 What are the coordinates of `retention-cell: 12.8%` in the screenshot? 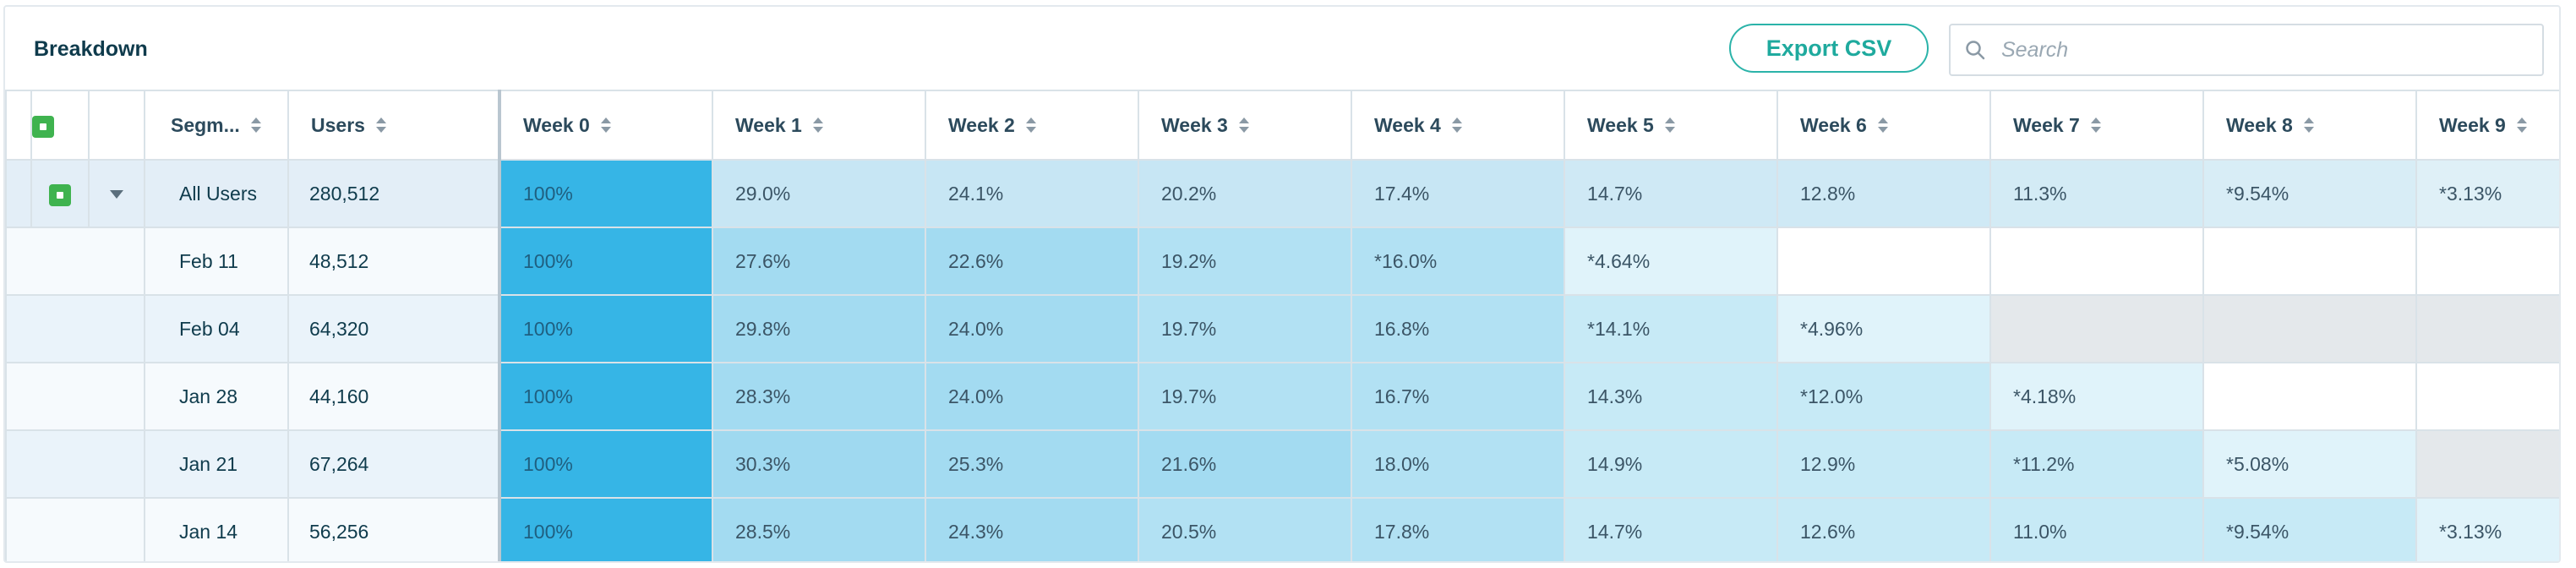 It's located at (1883, 193).